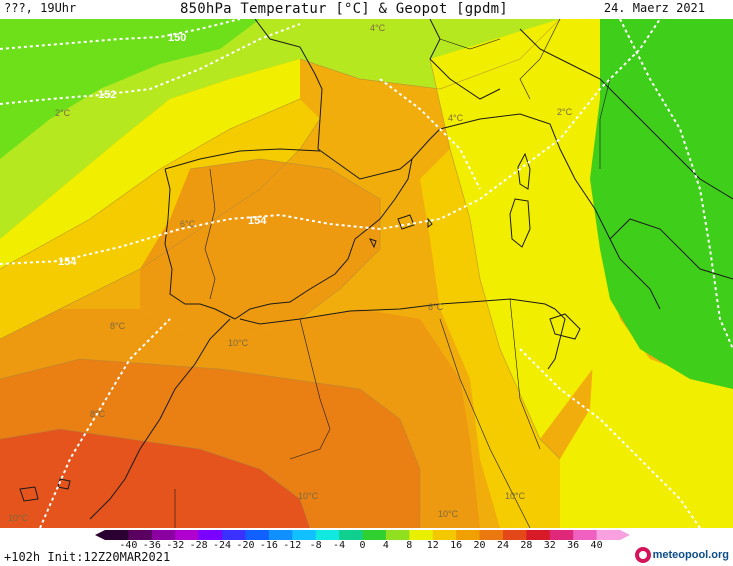 The width and height of the screenshot is (733, 566). I want to click on colorbar-tick-label: -36, so click(151, 545).